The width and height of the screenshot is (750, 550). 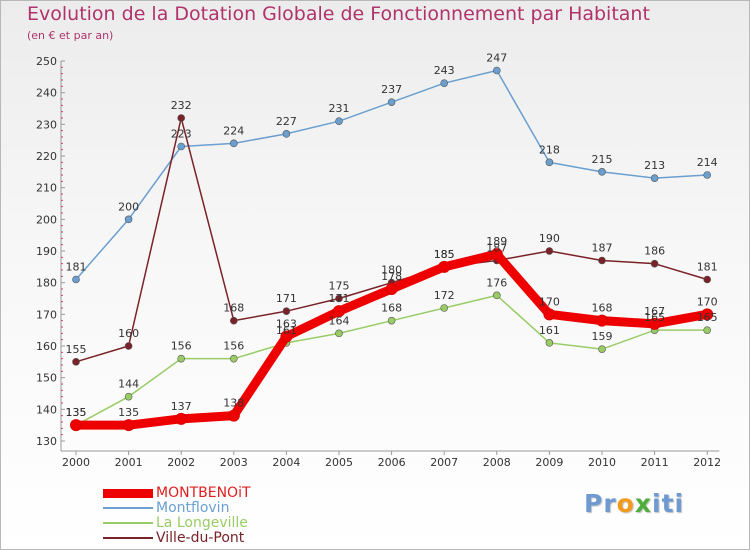 I want to click on data-label: 181, so click(x=76, y=267).